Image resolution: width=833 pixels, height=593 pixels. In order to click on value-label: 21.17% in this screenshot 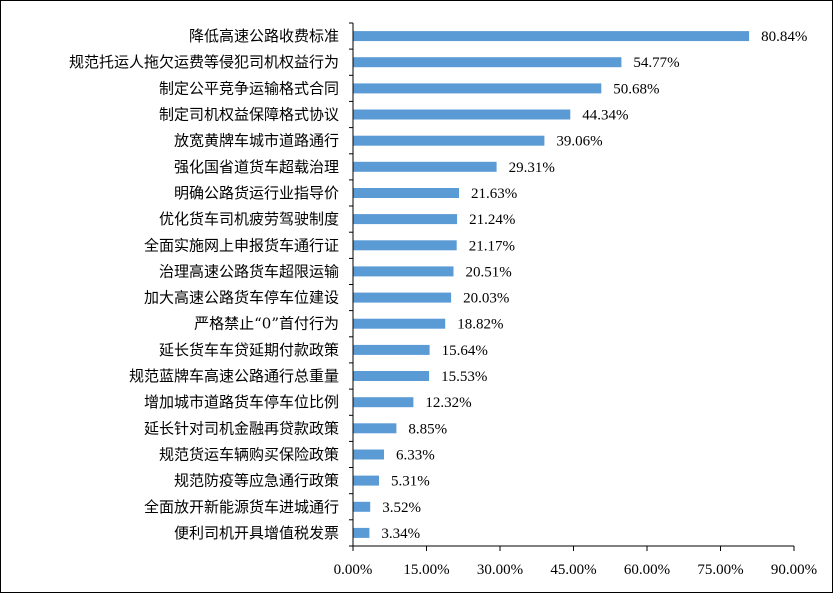, I will do `click(492, 246)`.